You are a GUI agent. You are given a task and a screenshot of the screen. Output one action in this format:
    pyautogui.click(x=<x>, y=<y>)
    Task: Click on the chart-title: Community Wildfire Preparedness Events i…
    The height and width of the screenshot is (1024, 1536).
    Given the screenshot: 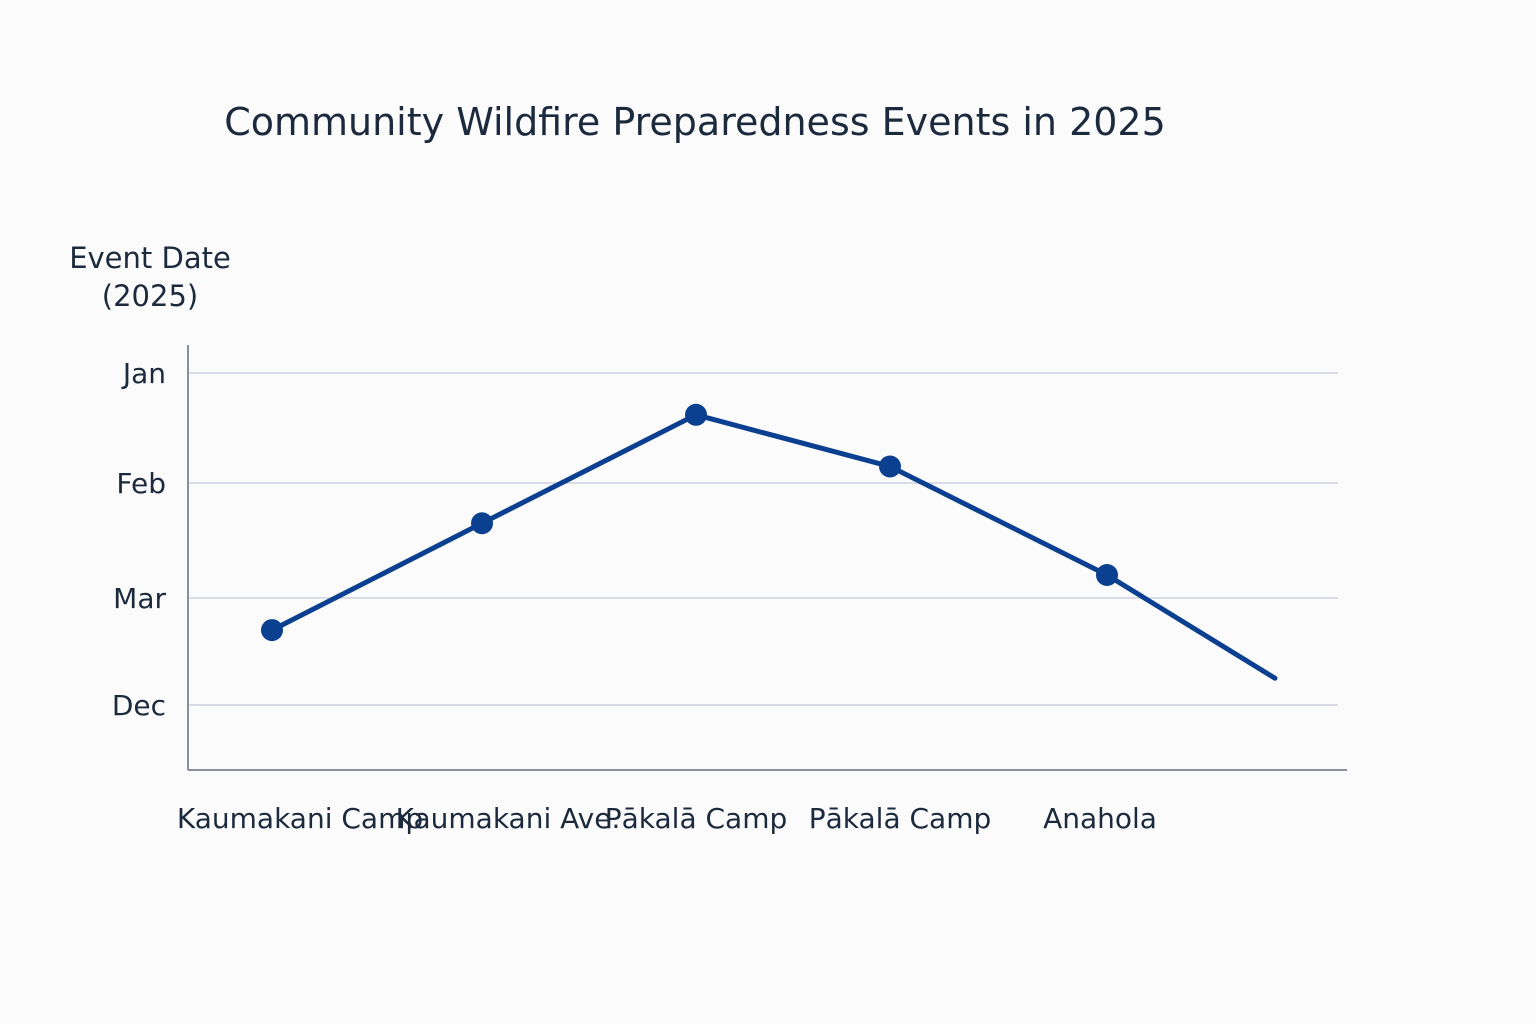 What is the action you would take?
    pyautogui.click(x=695, y=122)
    